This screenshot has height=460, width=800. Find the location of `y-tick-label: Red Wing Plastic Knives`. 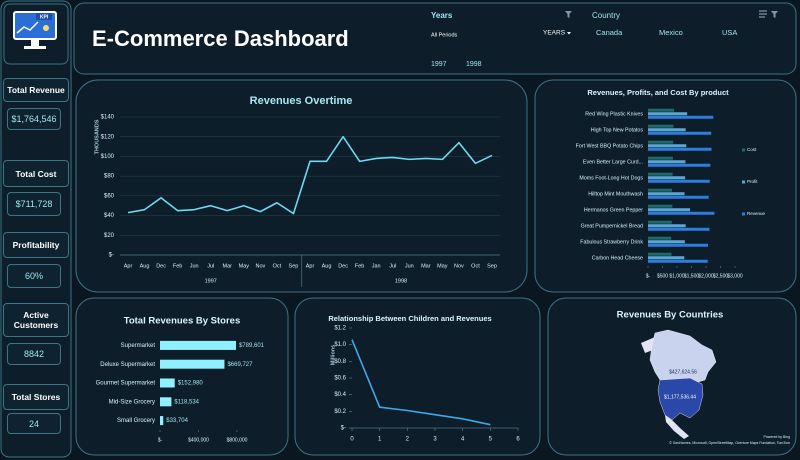

y-tick-label: Red Wing Plastic Knives is located at coordinates (614, 114).